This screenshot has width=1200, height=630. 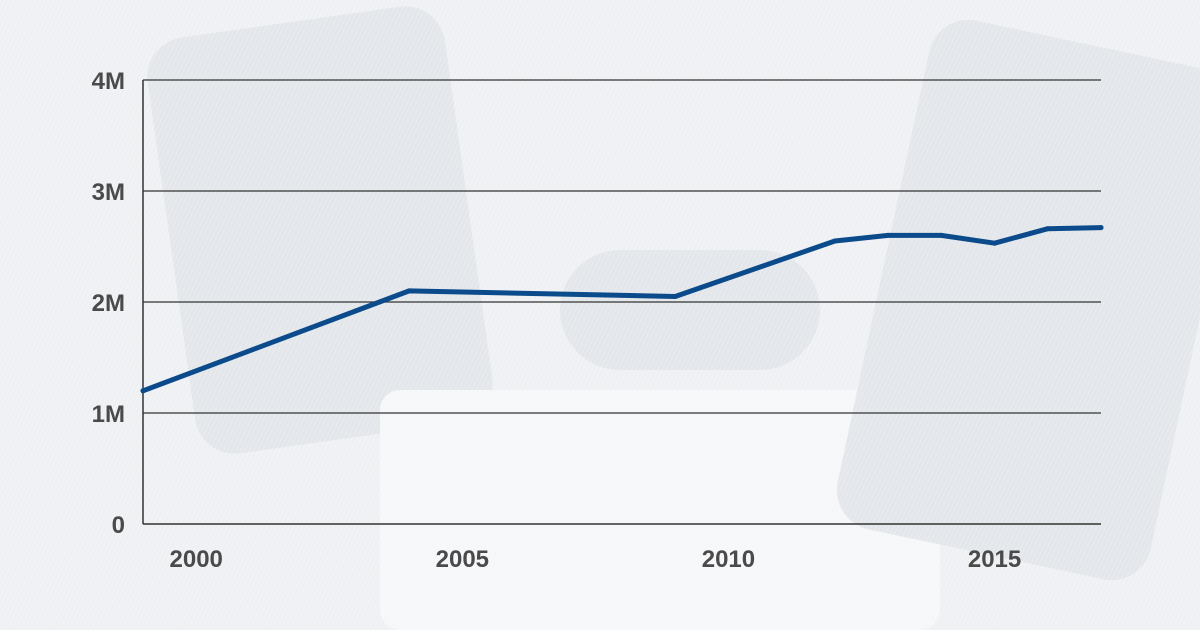 I want to click on y-tick-label: 4M, so click(x=108, y=81).